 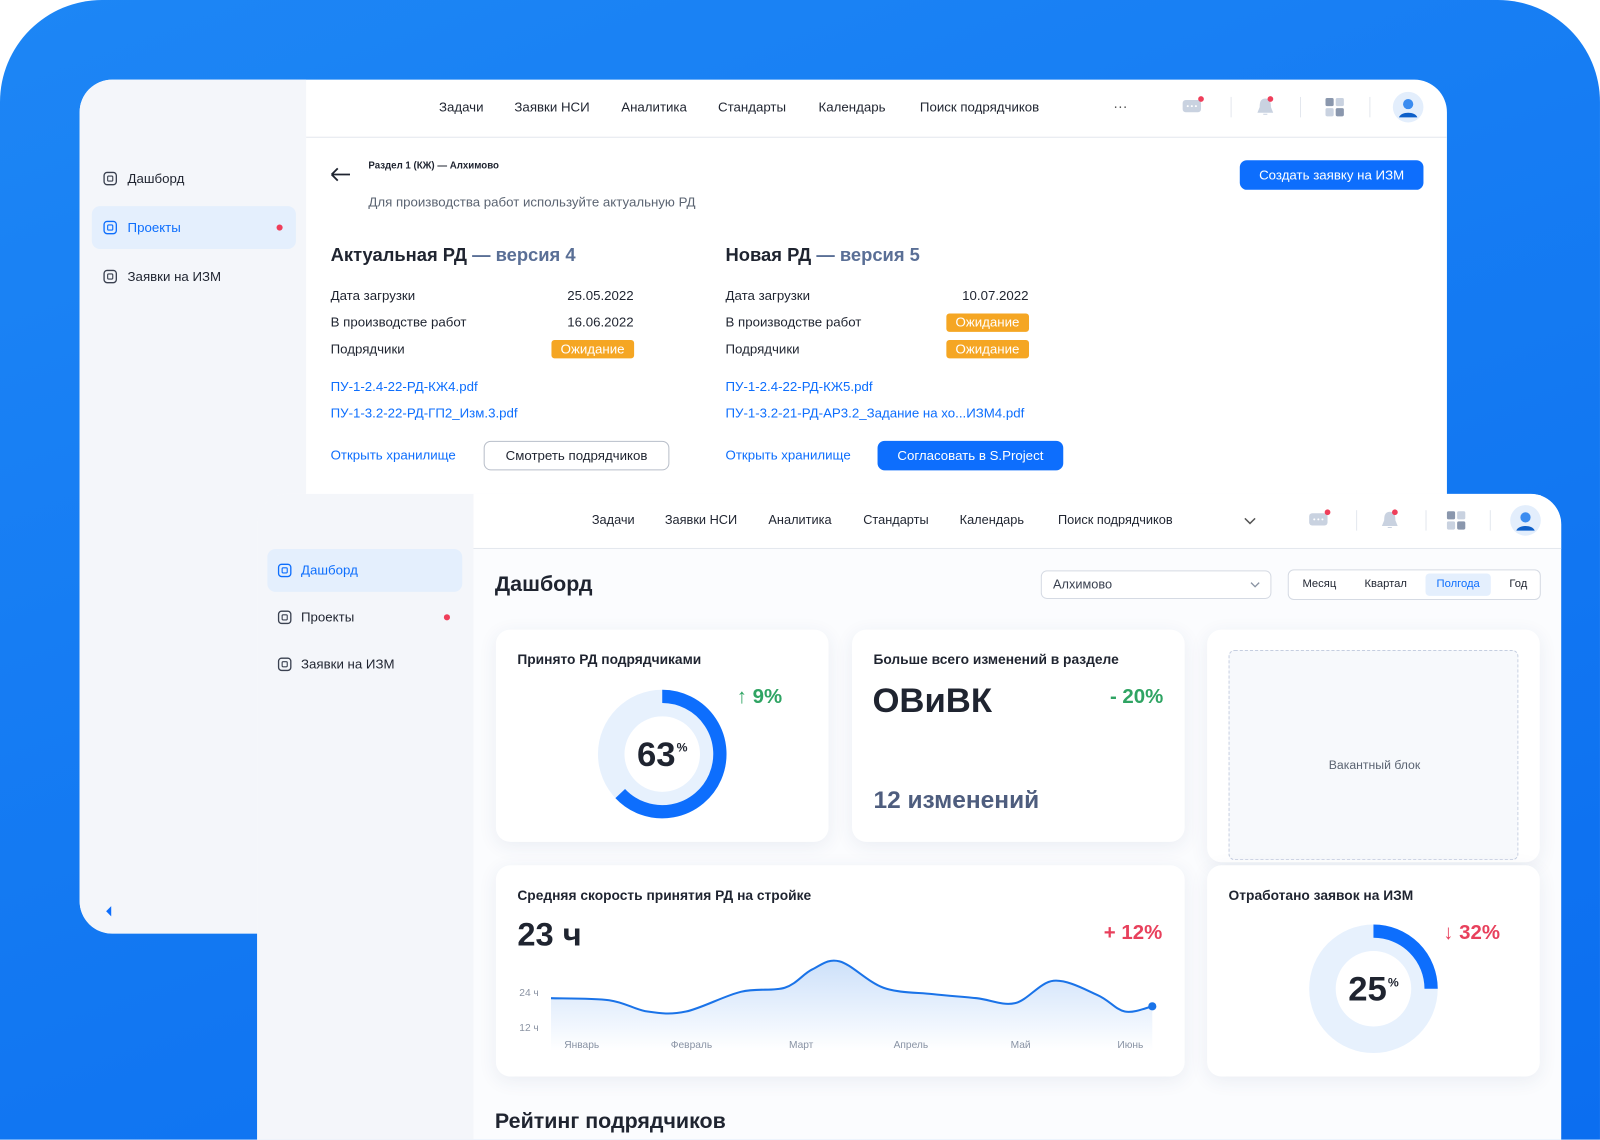 What do you see at coordinates (1408, 104) in the screenshot?
I see `avatar-head` at bounding box center [1408, 104].